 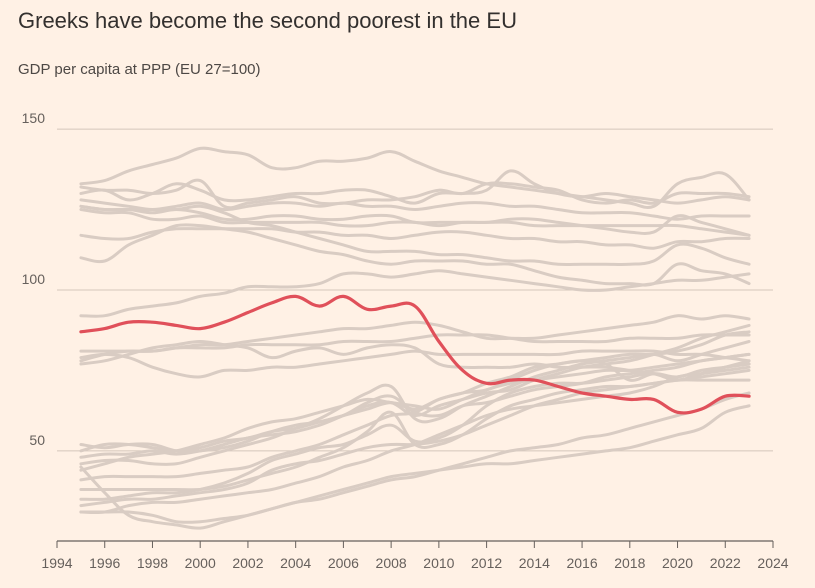 I want to click on x-tick-label-2004: 2004, so click(x=295, y=563).